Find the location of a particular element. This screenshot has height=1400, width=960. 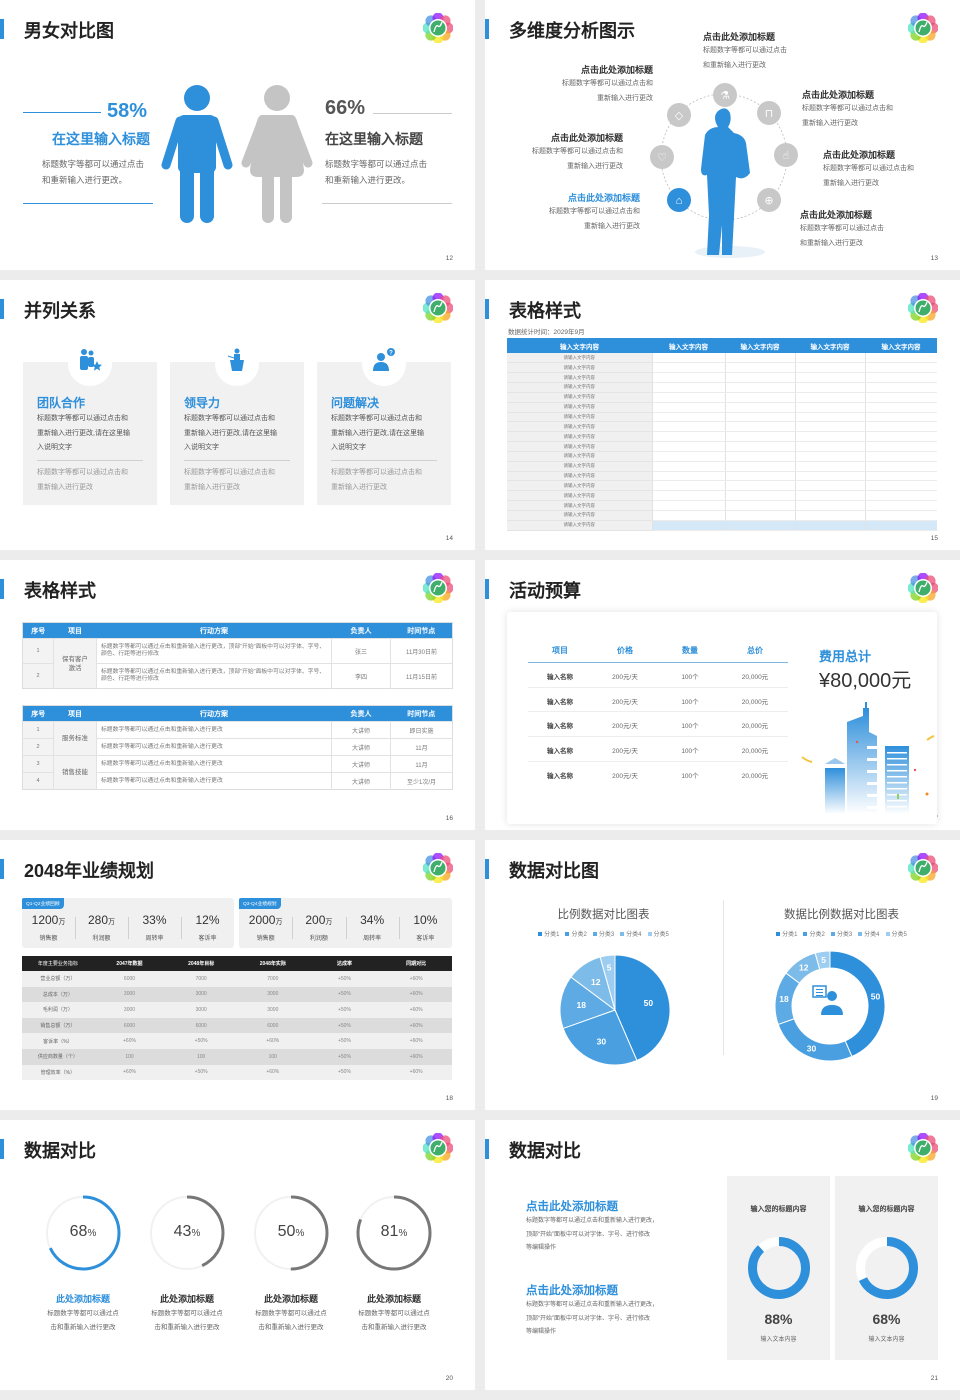

column-header: 达成率 is located at coordinates (344, 964).